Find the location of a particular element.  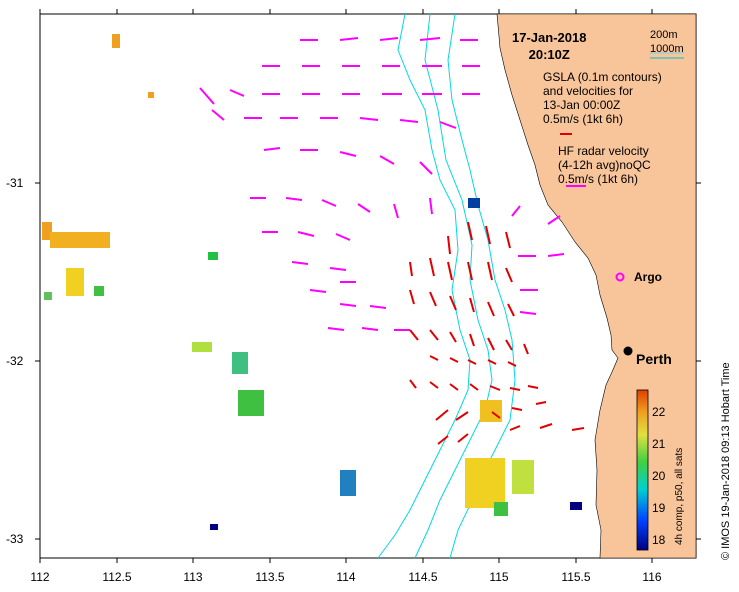

x-tick-label: 114 is located at coordinates (346, 577).